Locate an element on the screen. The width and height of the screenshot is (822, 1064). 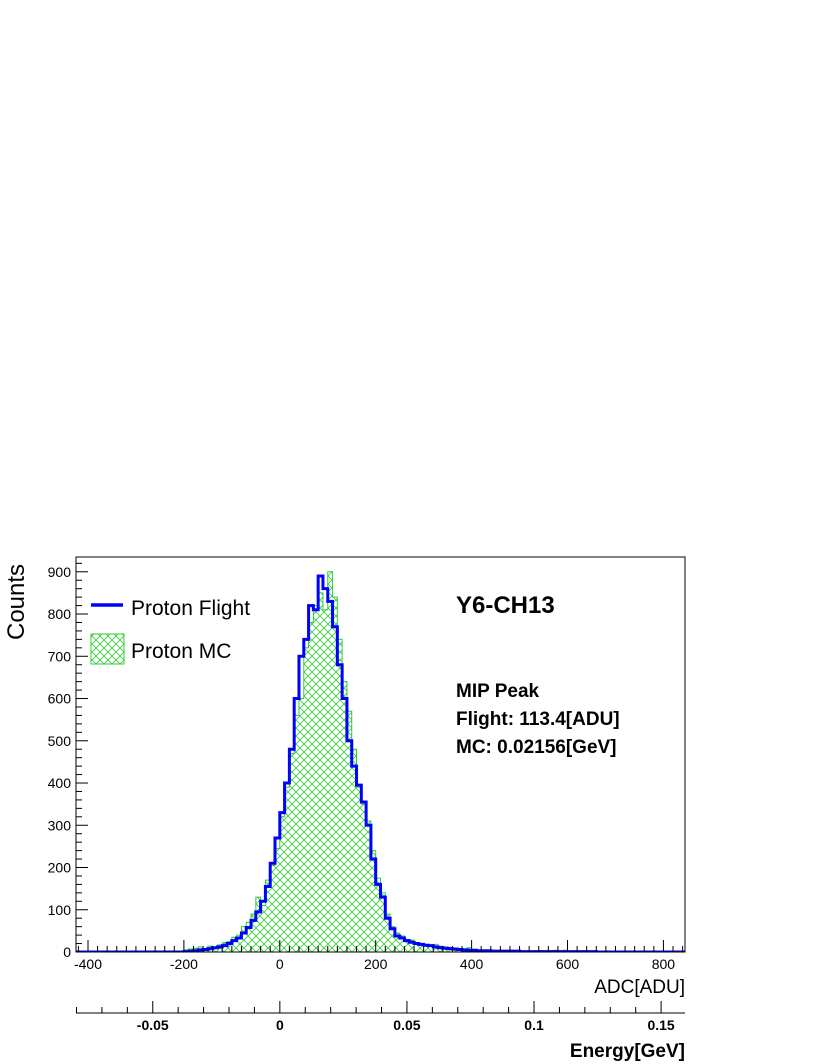
y-tick-label: 600 is located at coordinates (60, 699).